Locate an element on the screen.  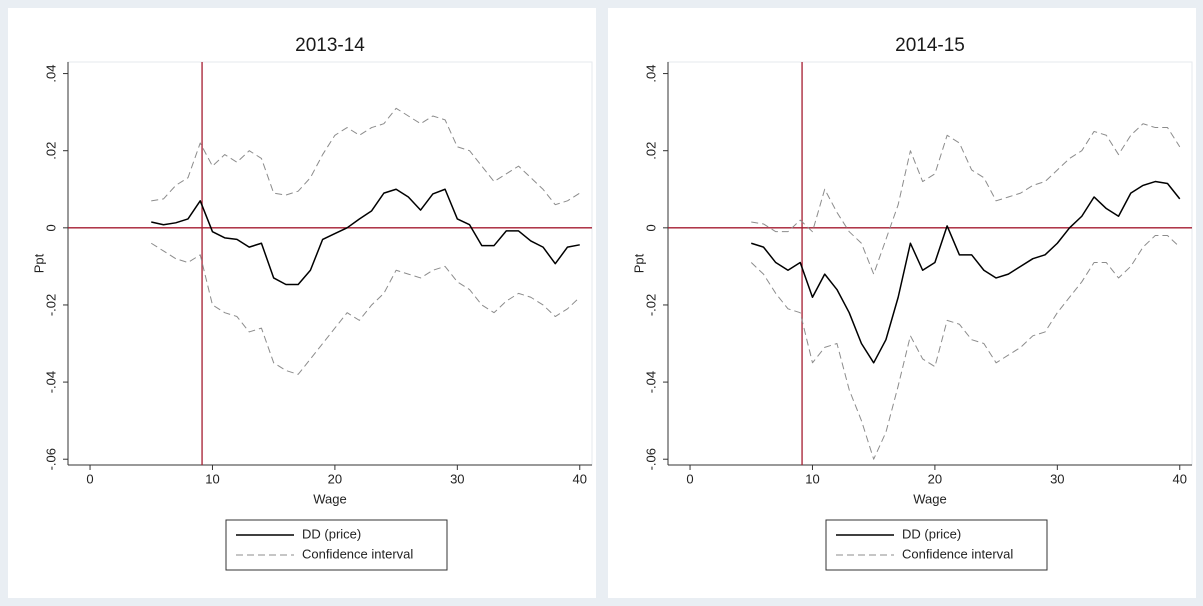
chart-title: 2013-14 is located at coordinates (330, 45).